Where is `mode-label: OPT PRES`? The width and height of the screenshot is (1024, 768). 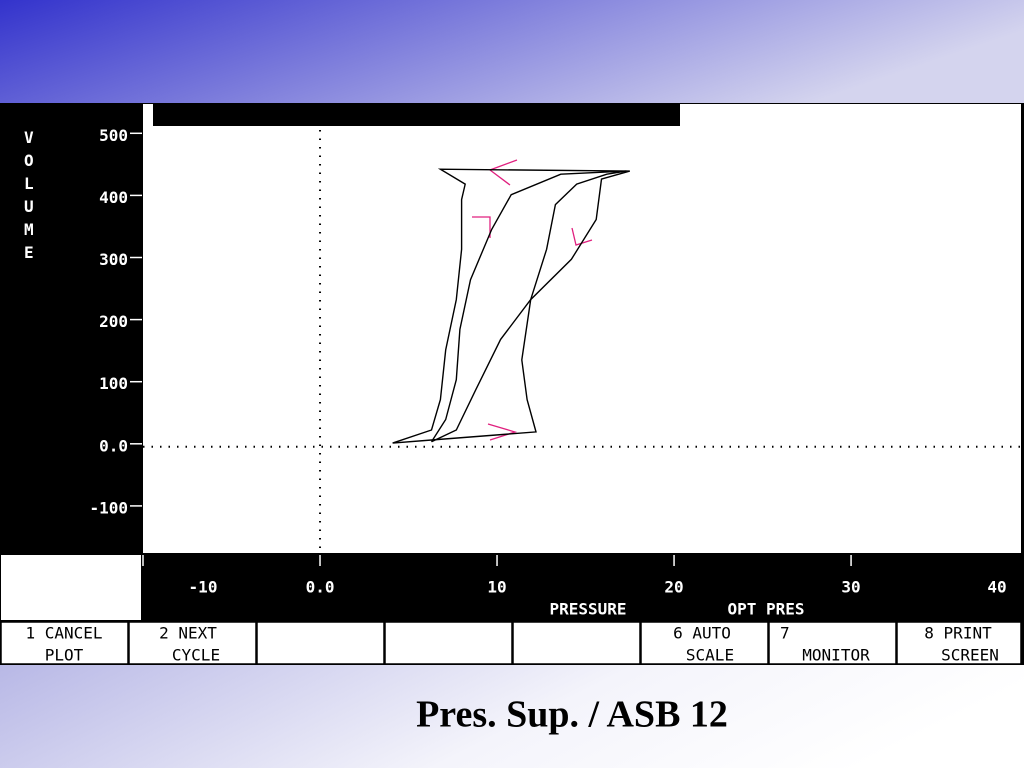
mode-label: OPT PRES is located at coordinates (765, 609).